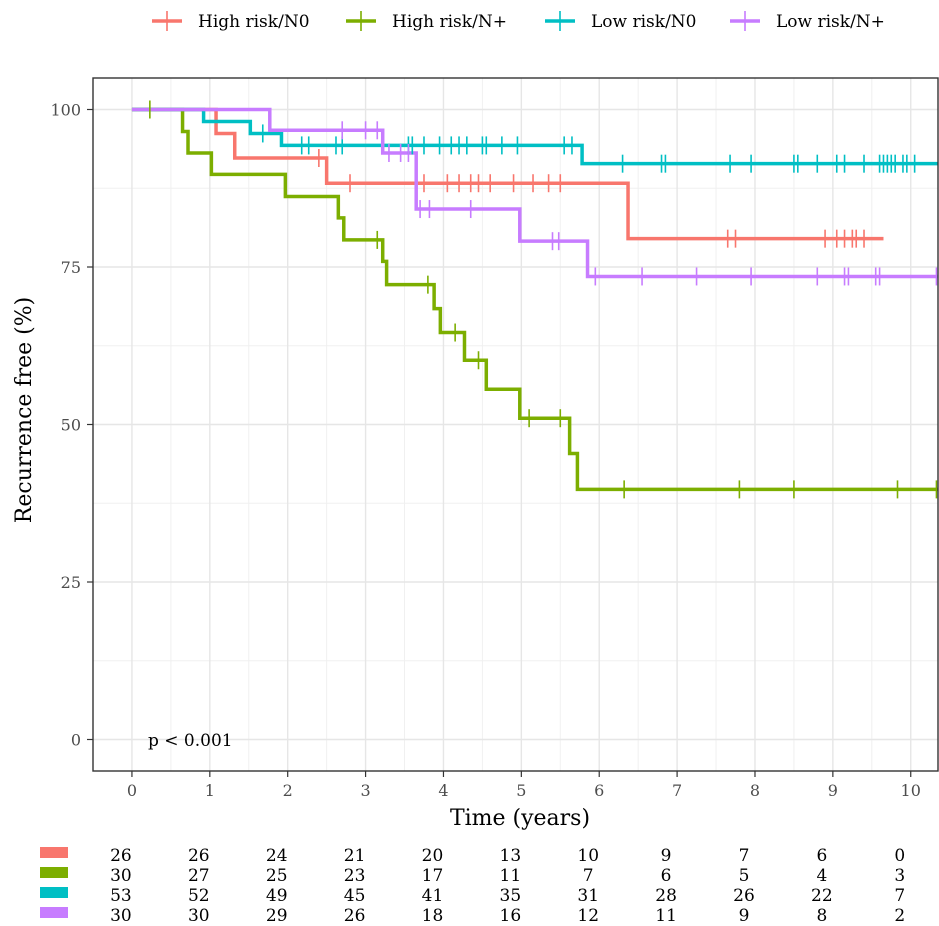  What do you see at coordinates (433, 856) in the screenshot?
I see `risk-value: 20` at bounding box center [433, 856].